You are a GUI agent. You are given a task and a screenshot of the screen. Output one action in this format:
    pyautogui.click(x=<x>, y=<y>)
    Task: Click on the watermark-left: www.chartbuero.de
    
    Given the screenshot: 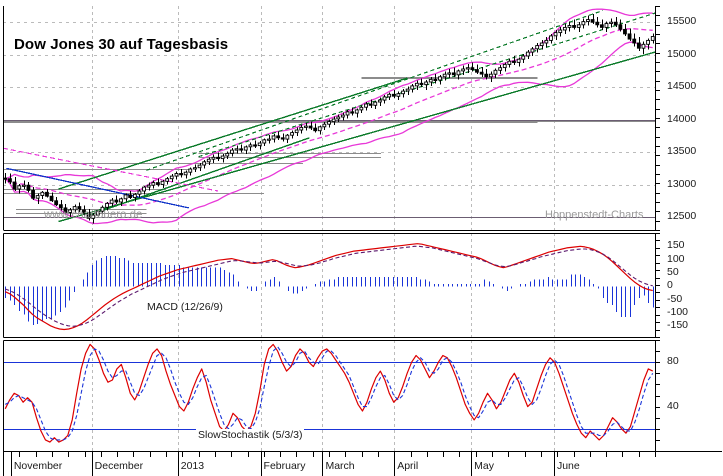 What is the action you would take?
    pyautogui.click(x=93, y=215)
    